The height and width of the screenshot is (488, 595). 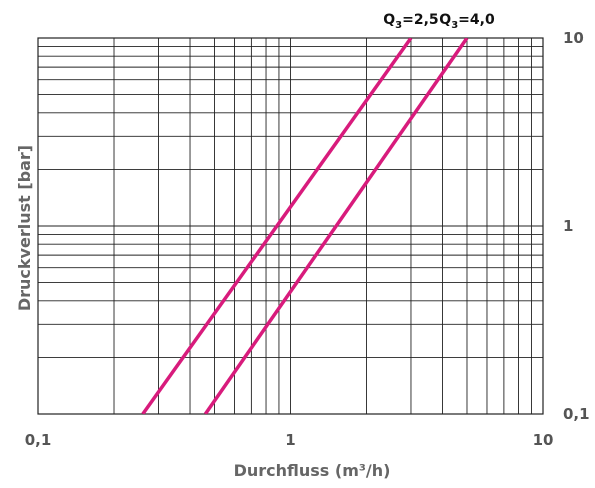 I want to click on y-tick-labels: 0,1 1 10, so click(x=576, y=226).